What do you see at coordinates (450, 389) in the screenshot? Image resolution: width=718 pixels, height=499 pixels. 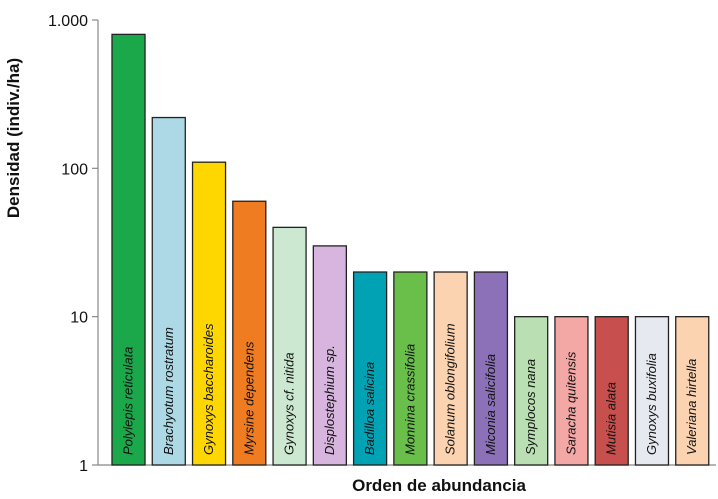 I see `bar-label: Solanum oblongifolium` at bounding box center [450, 389].